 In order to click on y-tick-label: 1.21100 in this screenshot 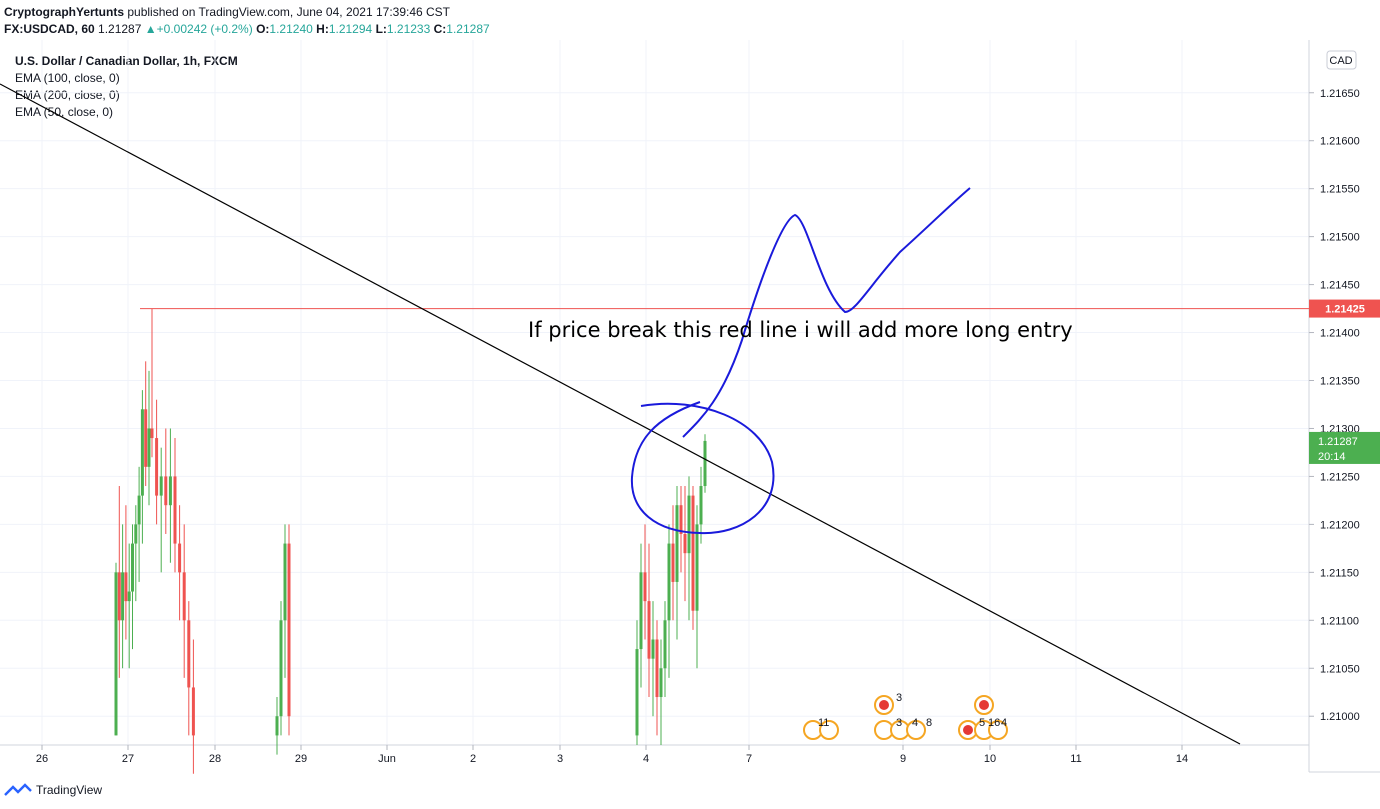, I will do `click(1339, 621)`.